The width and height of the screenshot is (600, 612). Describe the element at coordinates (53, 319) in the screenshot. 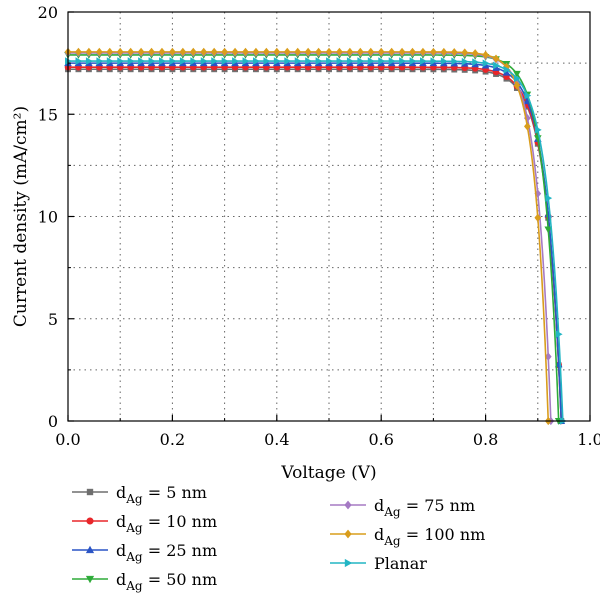

I see `y-tick-label: 5` at that location.